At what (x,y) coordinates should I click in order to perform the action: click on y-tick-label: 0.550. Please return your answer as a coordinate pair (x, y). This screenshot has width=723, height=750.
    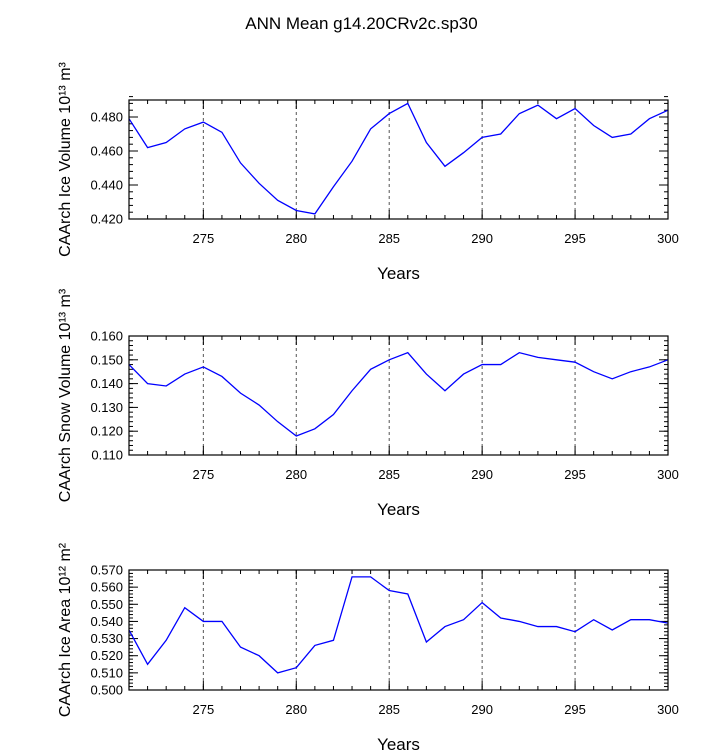
    Looking at the image, I should click on (106, 604).